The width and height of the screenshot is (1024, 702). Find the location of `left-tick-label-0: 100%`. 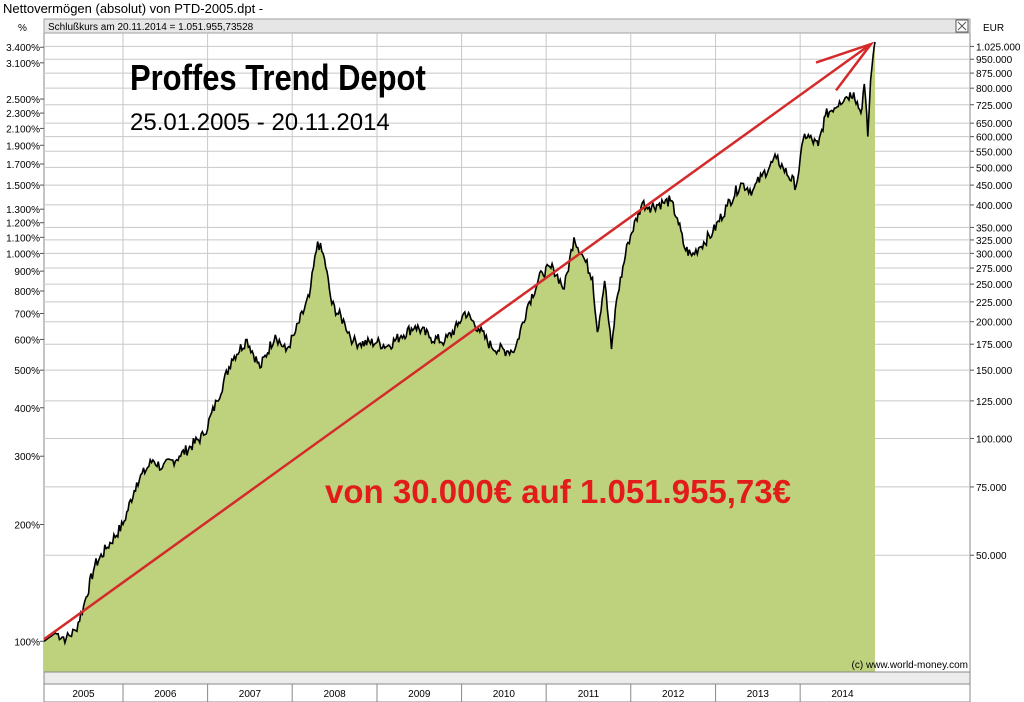

left-tick-label-0: 100% is located at coordinates (27, 642).